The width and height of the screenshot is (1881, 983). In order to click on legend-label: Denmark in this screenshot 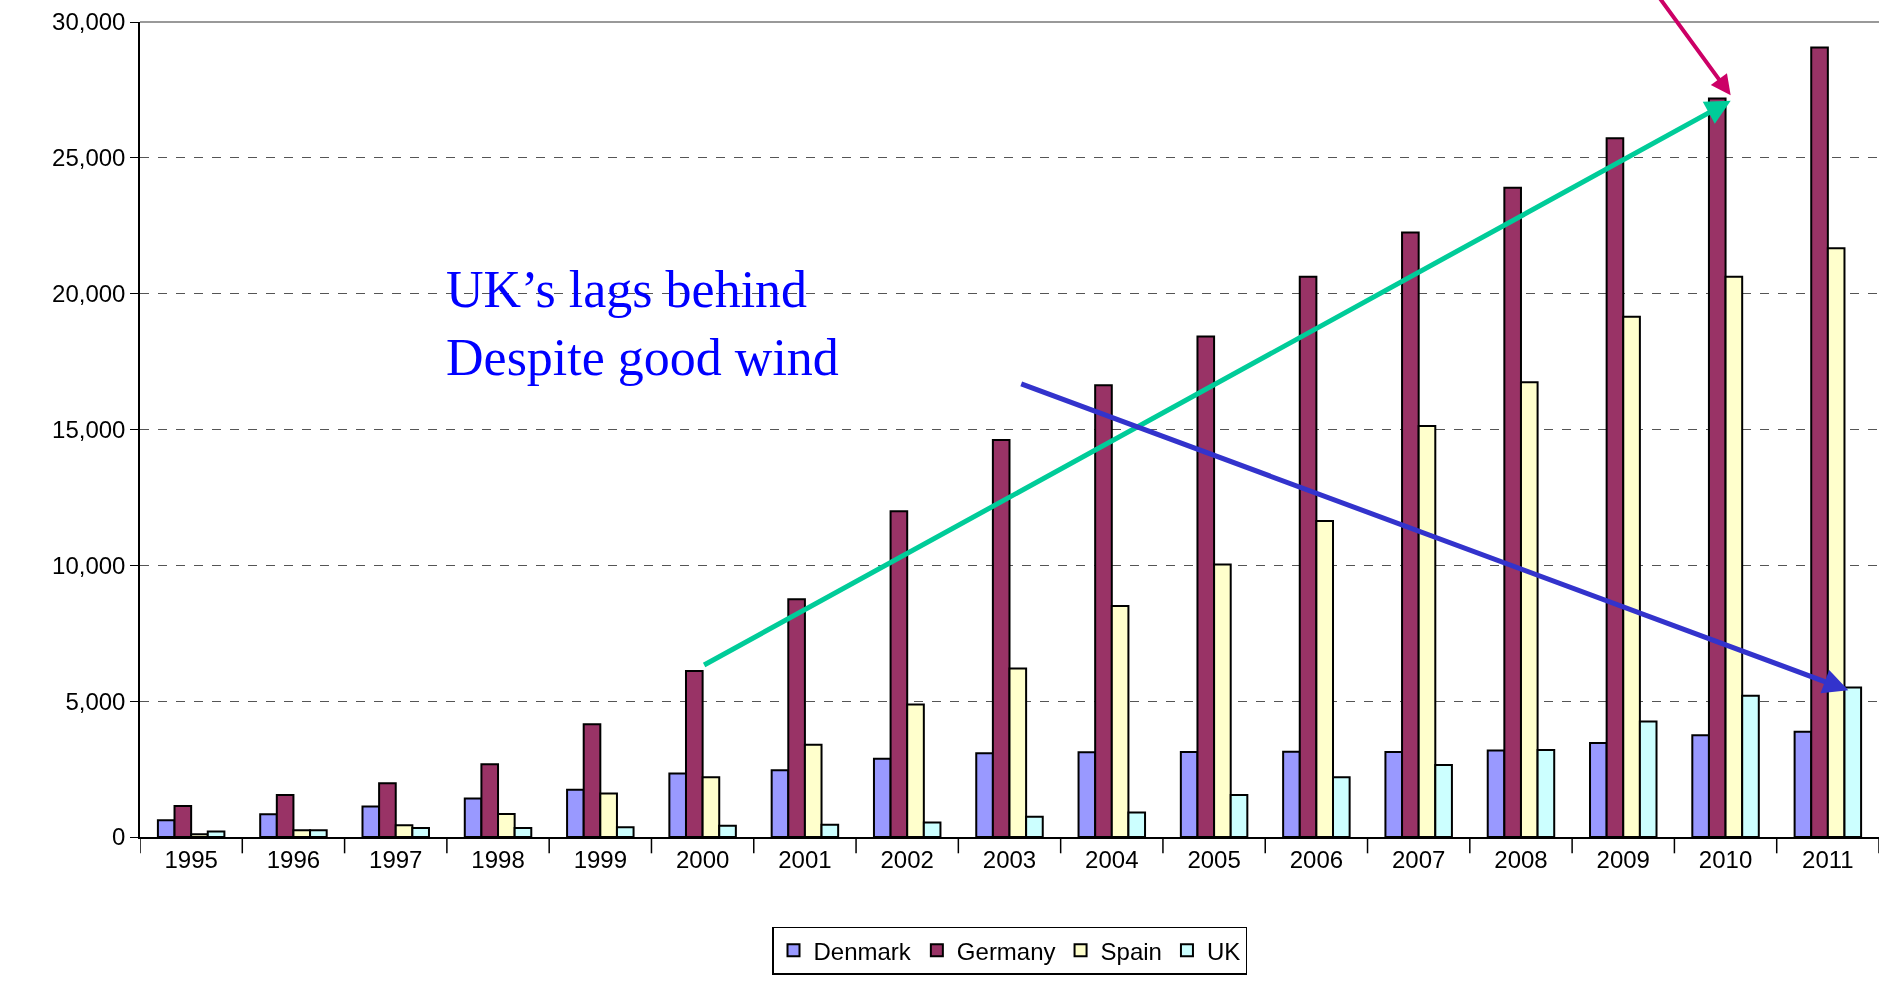, I will do `click(862, 951)`.